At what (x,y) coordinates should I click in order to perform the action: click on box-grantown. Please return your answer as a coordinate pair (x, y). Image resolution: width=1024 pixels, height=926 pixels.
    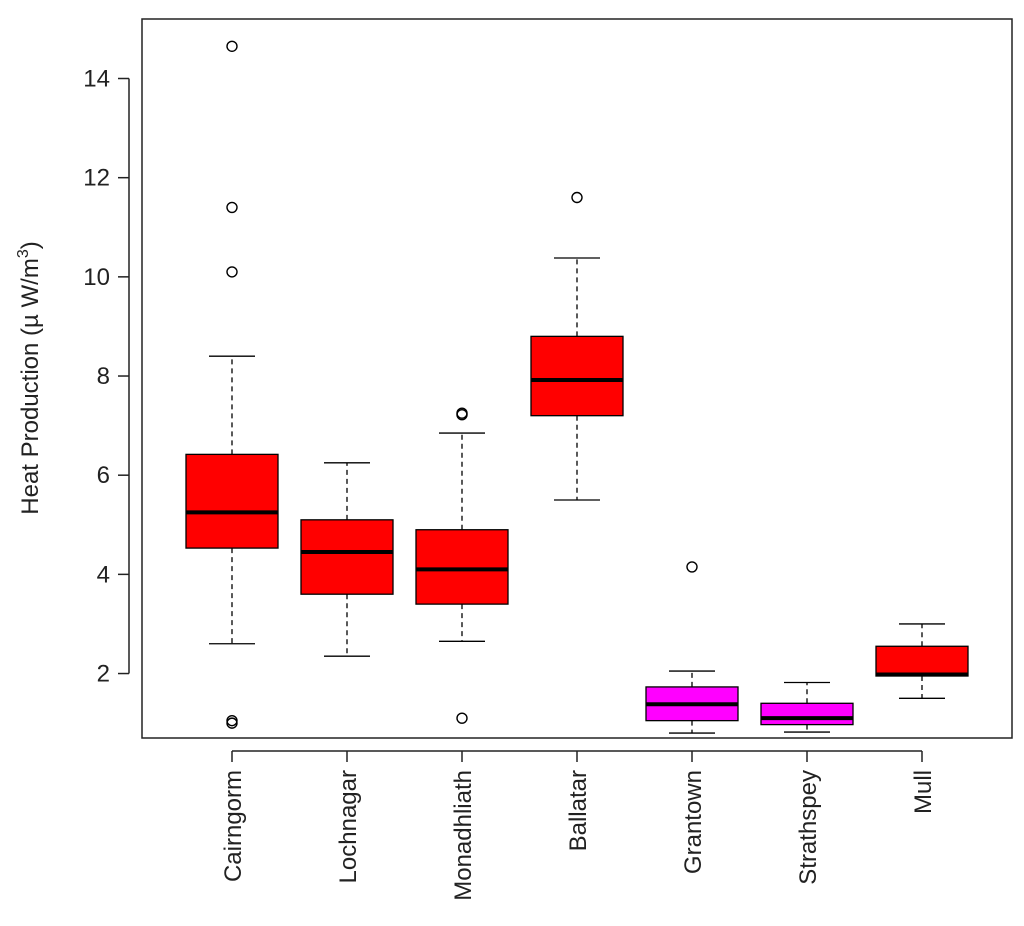
    Looking at the image, I should click on (692, 647).